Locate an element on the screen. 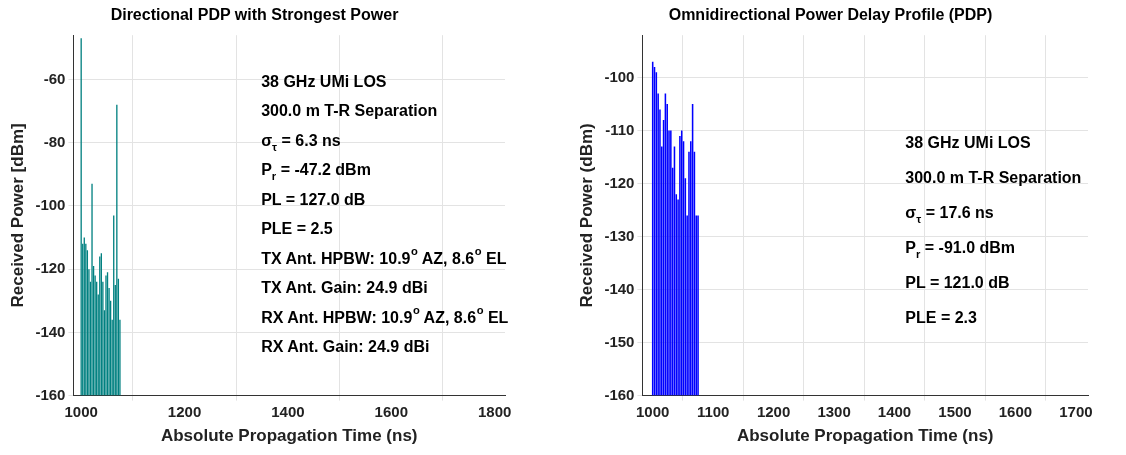  y-tick-label: -80 is located at coordinates (54, 141).